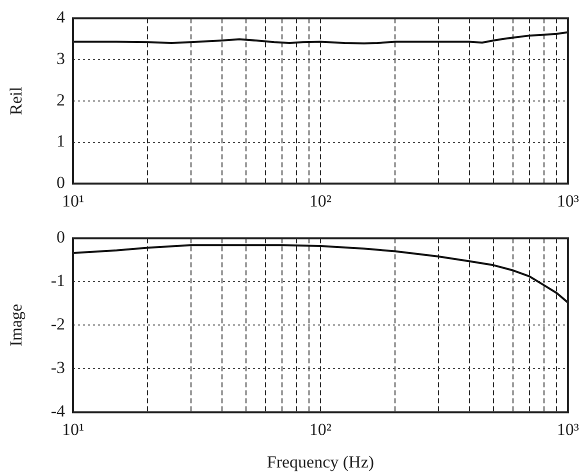 The image size is (587, 475). I want to click on y-tick-label: -3, so click(57, 368).